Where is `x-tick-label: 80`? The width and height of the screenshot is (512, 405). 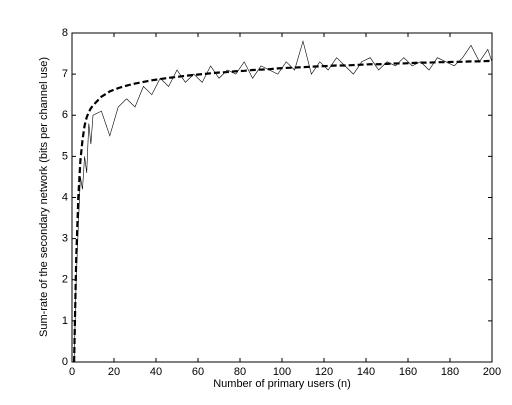
x-tick-label: 80 is located at coordinates (240, 372).